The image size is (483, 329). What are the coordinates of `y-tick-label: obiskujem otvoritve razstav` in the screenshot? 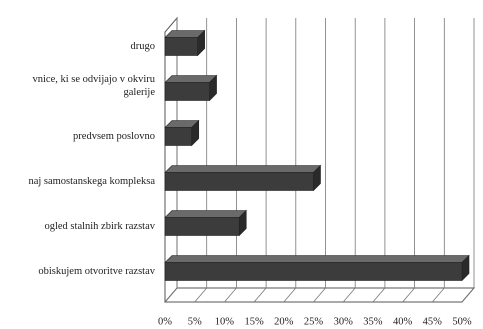 It's located at (96, 271).